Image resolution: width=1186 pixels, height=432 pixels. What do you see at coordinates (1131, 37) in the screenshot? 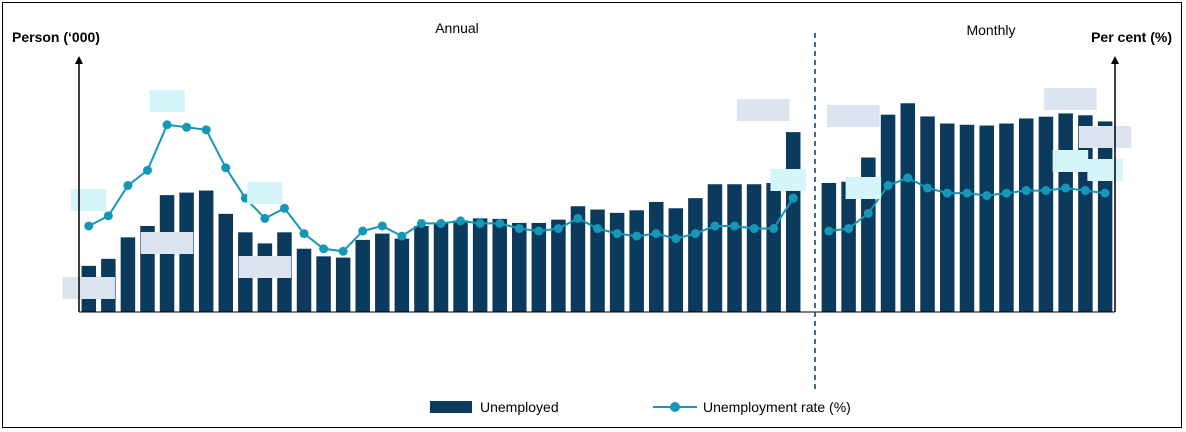
I see `right-axis-title: Per cent (%)` at bounding box center [1131, 37].